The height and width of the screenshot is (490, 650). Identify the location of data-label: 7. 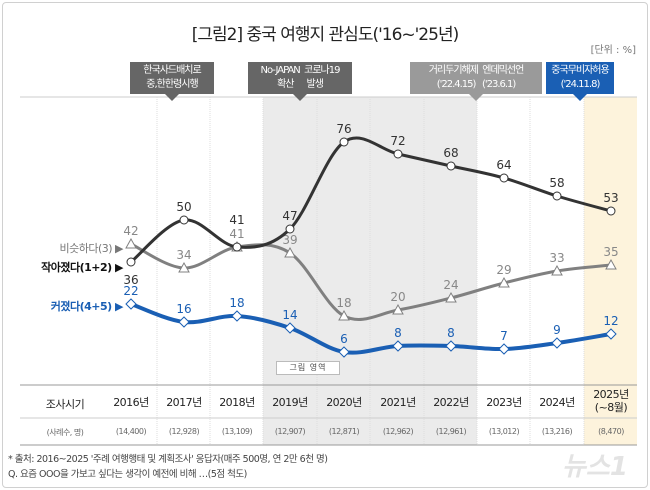
(504, 336).